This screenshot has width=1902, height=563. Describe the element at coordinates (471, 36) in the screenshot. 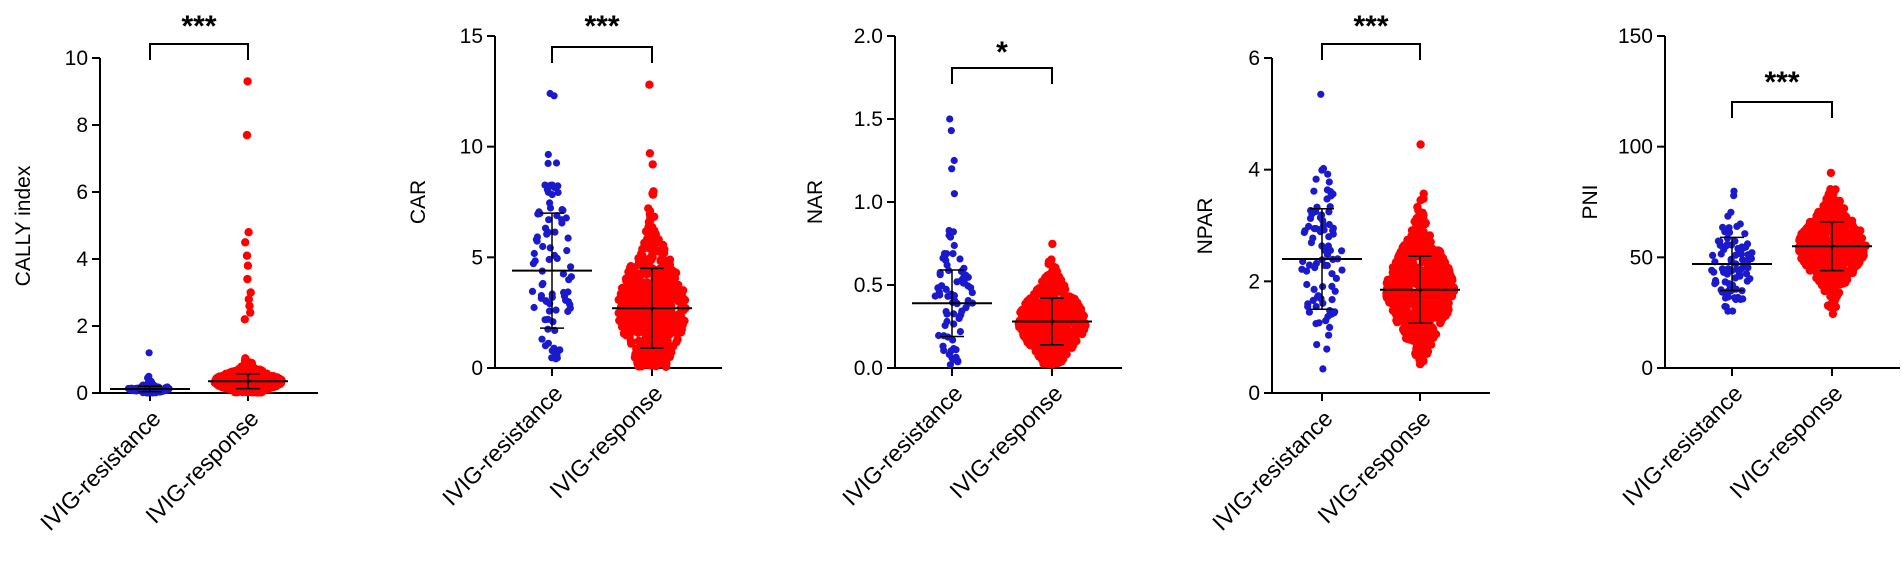

I see `y-tick-label: 15` at that location.